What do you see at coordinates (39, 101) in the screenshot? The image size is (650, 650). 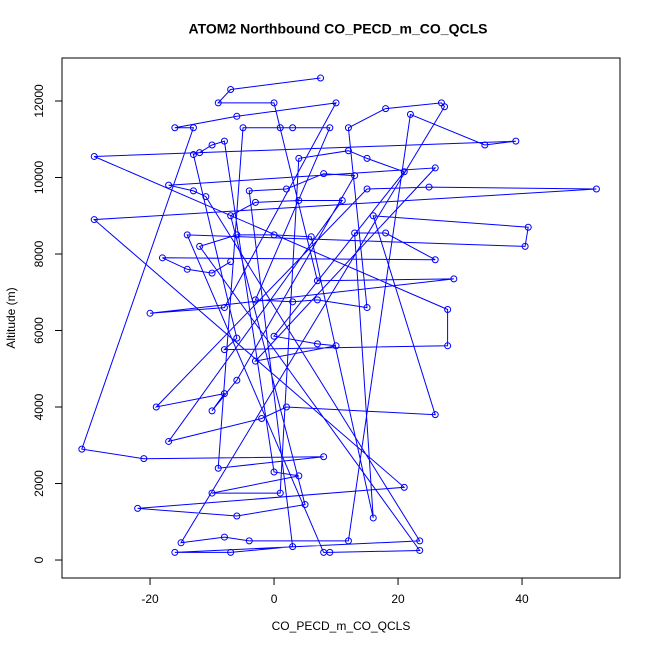 I see `y-tick-label: 12000` at bounding box center [39, 101].